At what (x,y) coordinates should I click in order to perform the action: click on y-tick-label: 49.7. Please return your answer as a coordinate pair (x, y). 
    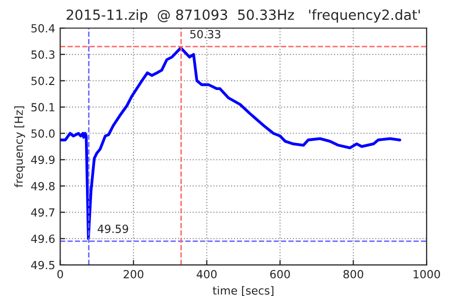
    Looking at the image, I should click on (42, 212).